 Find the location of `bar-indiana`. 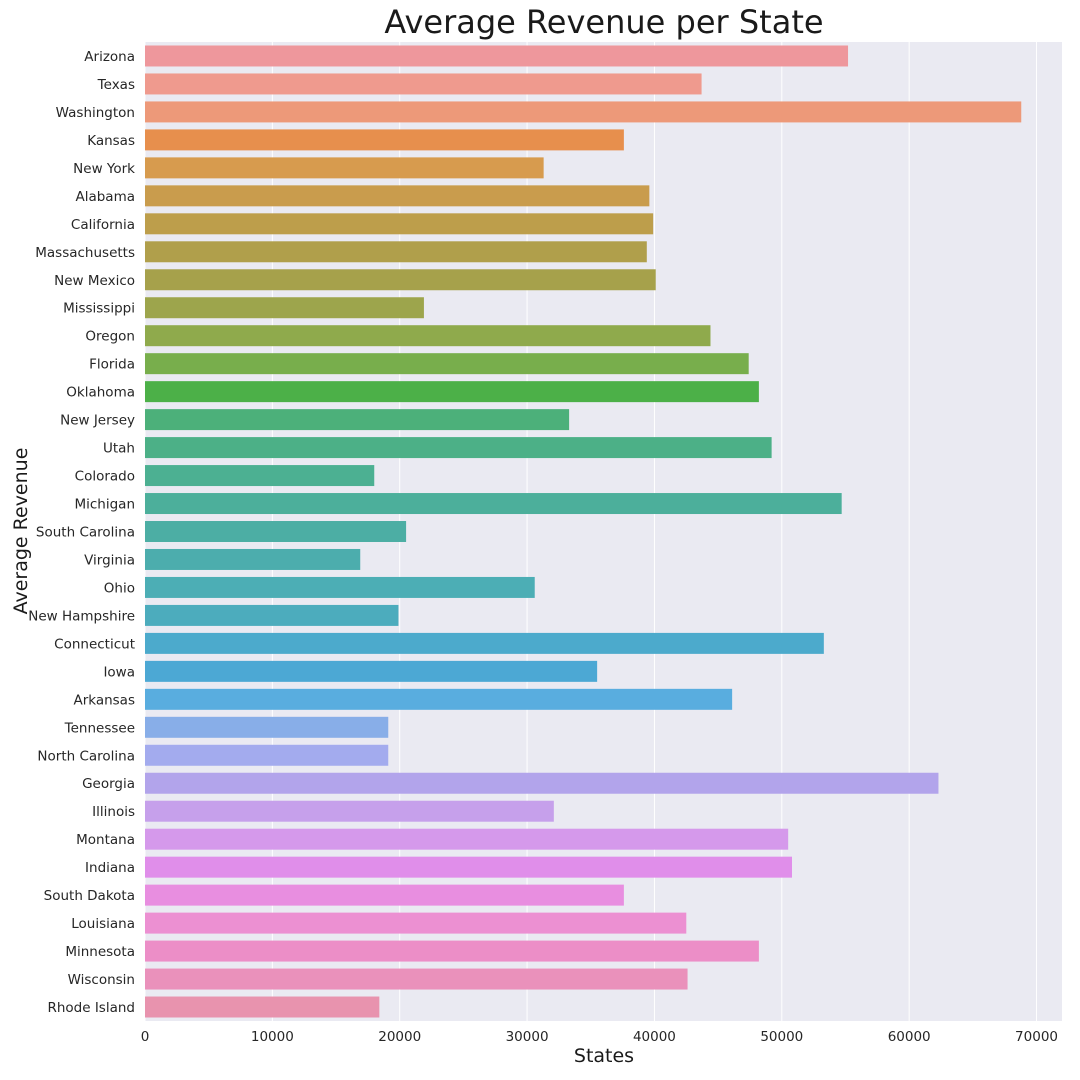

bar-indiana is located at coordinates (468, 867).